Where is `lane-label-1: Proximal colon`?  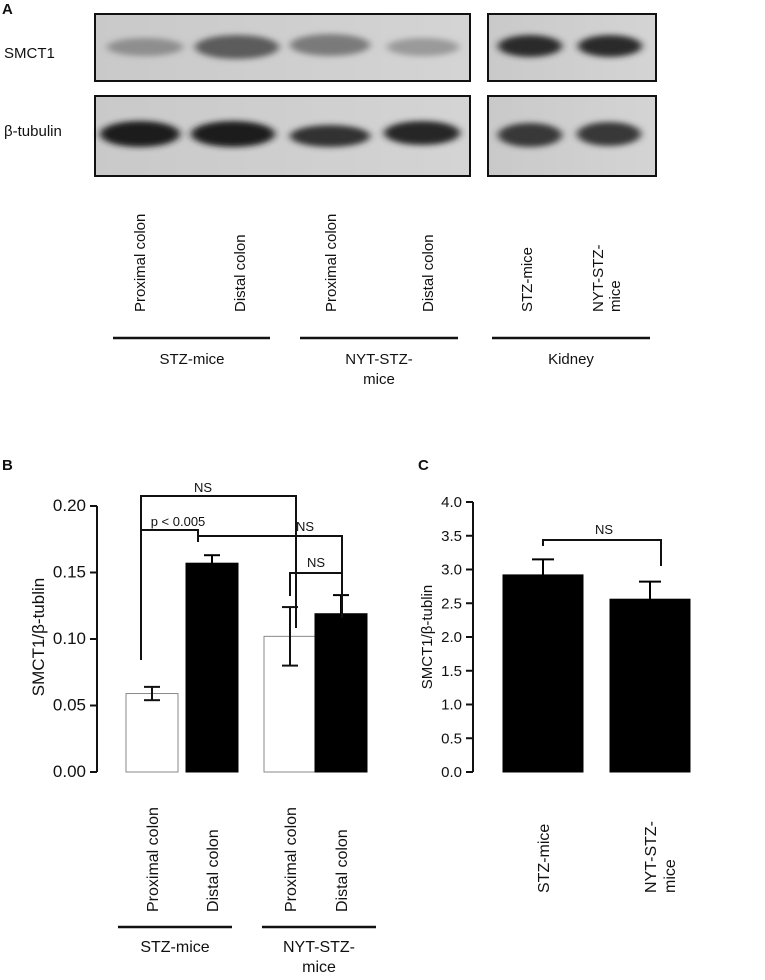 lane-label-1: Proximal colon is located at coordinates (140, 263).